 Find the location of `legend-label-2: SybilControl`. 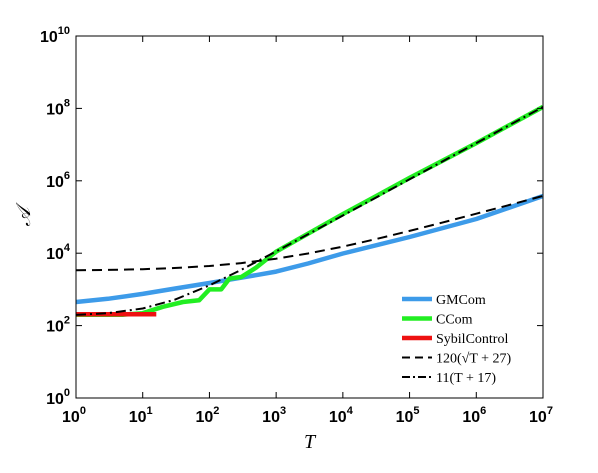

legend-label-2: SybilControl is located at coordinates (472, 339).